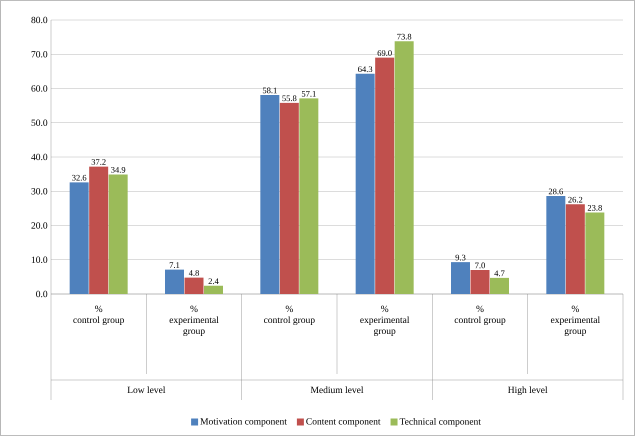 The image size is (635, 436). What do you see at coordinates (309, 94) in the screenshot?
I see `data-label: 57.1` at bounding box center [309, 94].